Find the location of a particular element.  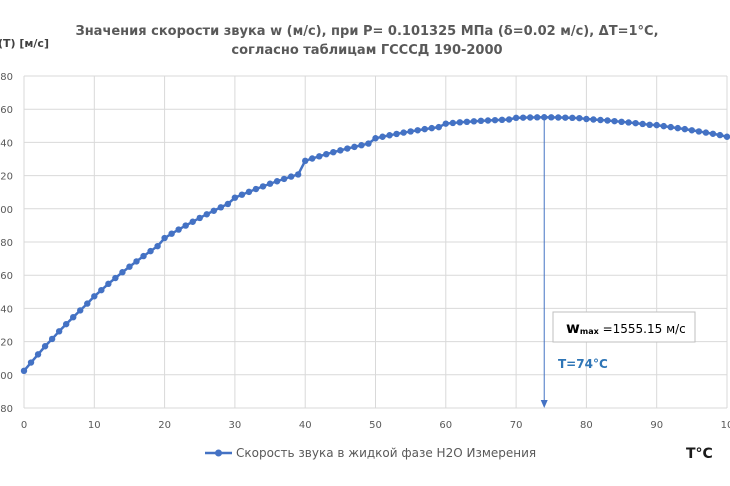

y-tick-label: 500 is located at coordinates (6, 210).